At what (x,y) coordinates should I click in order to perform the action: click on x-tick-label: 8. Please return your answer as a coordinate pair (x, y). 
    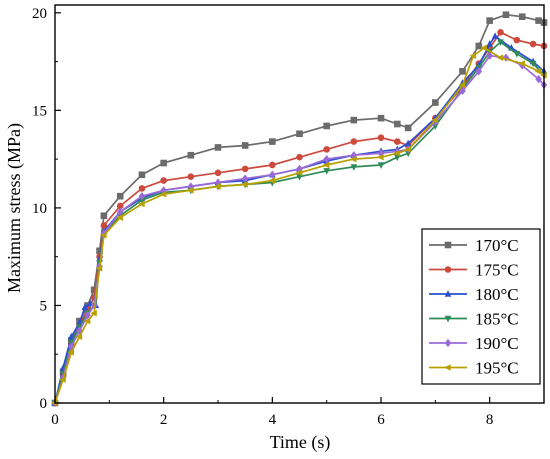
    Looking at the image, I should click on (490, 420).